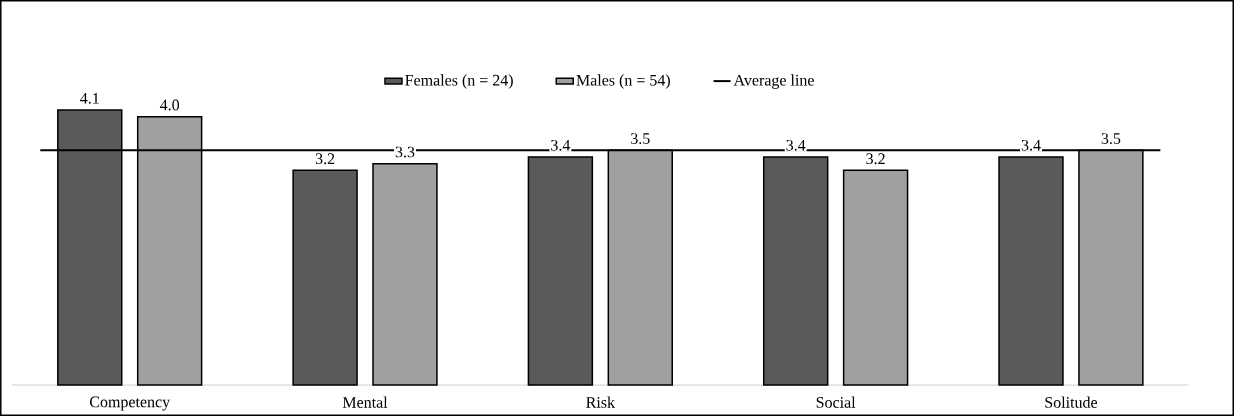 The width and height of the screenshot is (1234, 416). Describe the element at coordinates (130, 403) in the screenshot. I see `x-tick-label: Competency` at that location.